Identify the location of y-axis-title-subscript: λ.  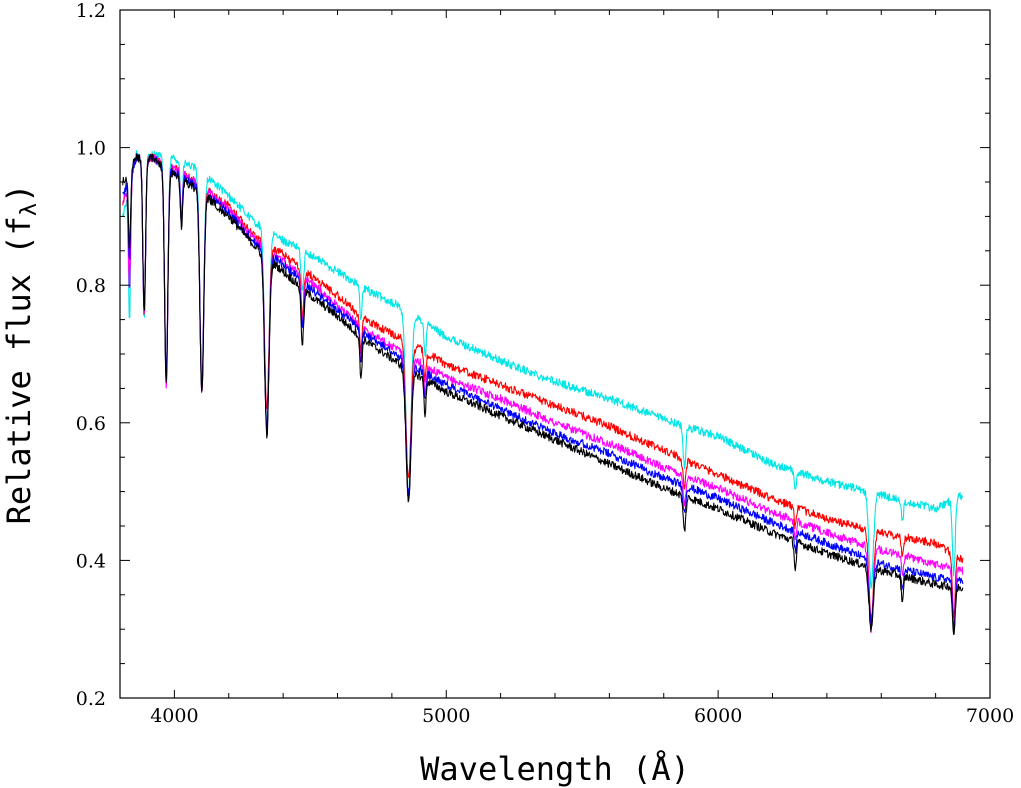
(29, 209).